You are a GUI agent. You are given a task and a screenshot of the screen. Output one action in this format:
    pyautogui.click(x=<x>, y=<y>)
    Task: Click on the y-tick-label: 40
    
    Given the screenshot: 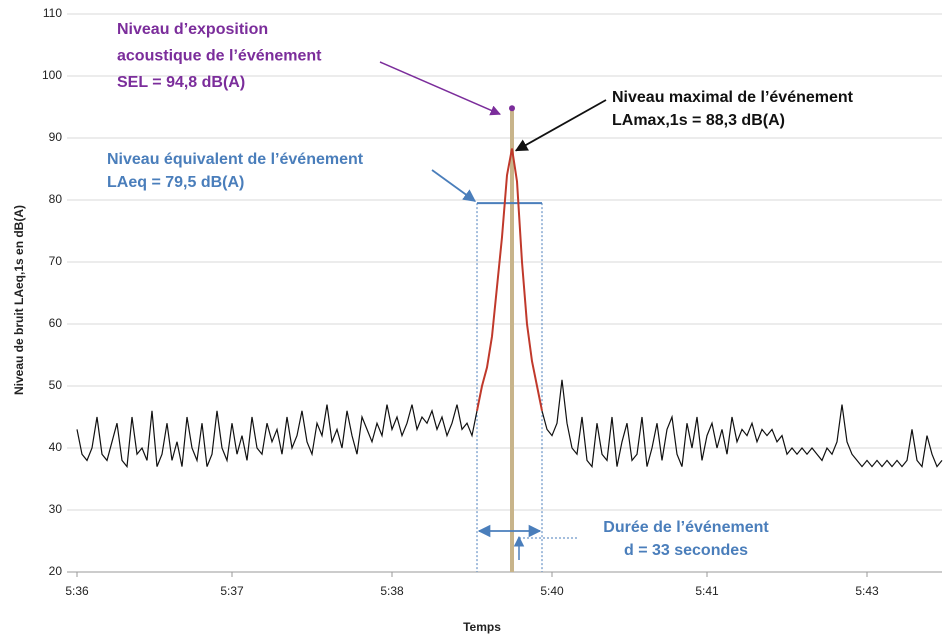 What is the action you would take?
    pyautogui.click(x=56, y=447)
    